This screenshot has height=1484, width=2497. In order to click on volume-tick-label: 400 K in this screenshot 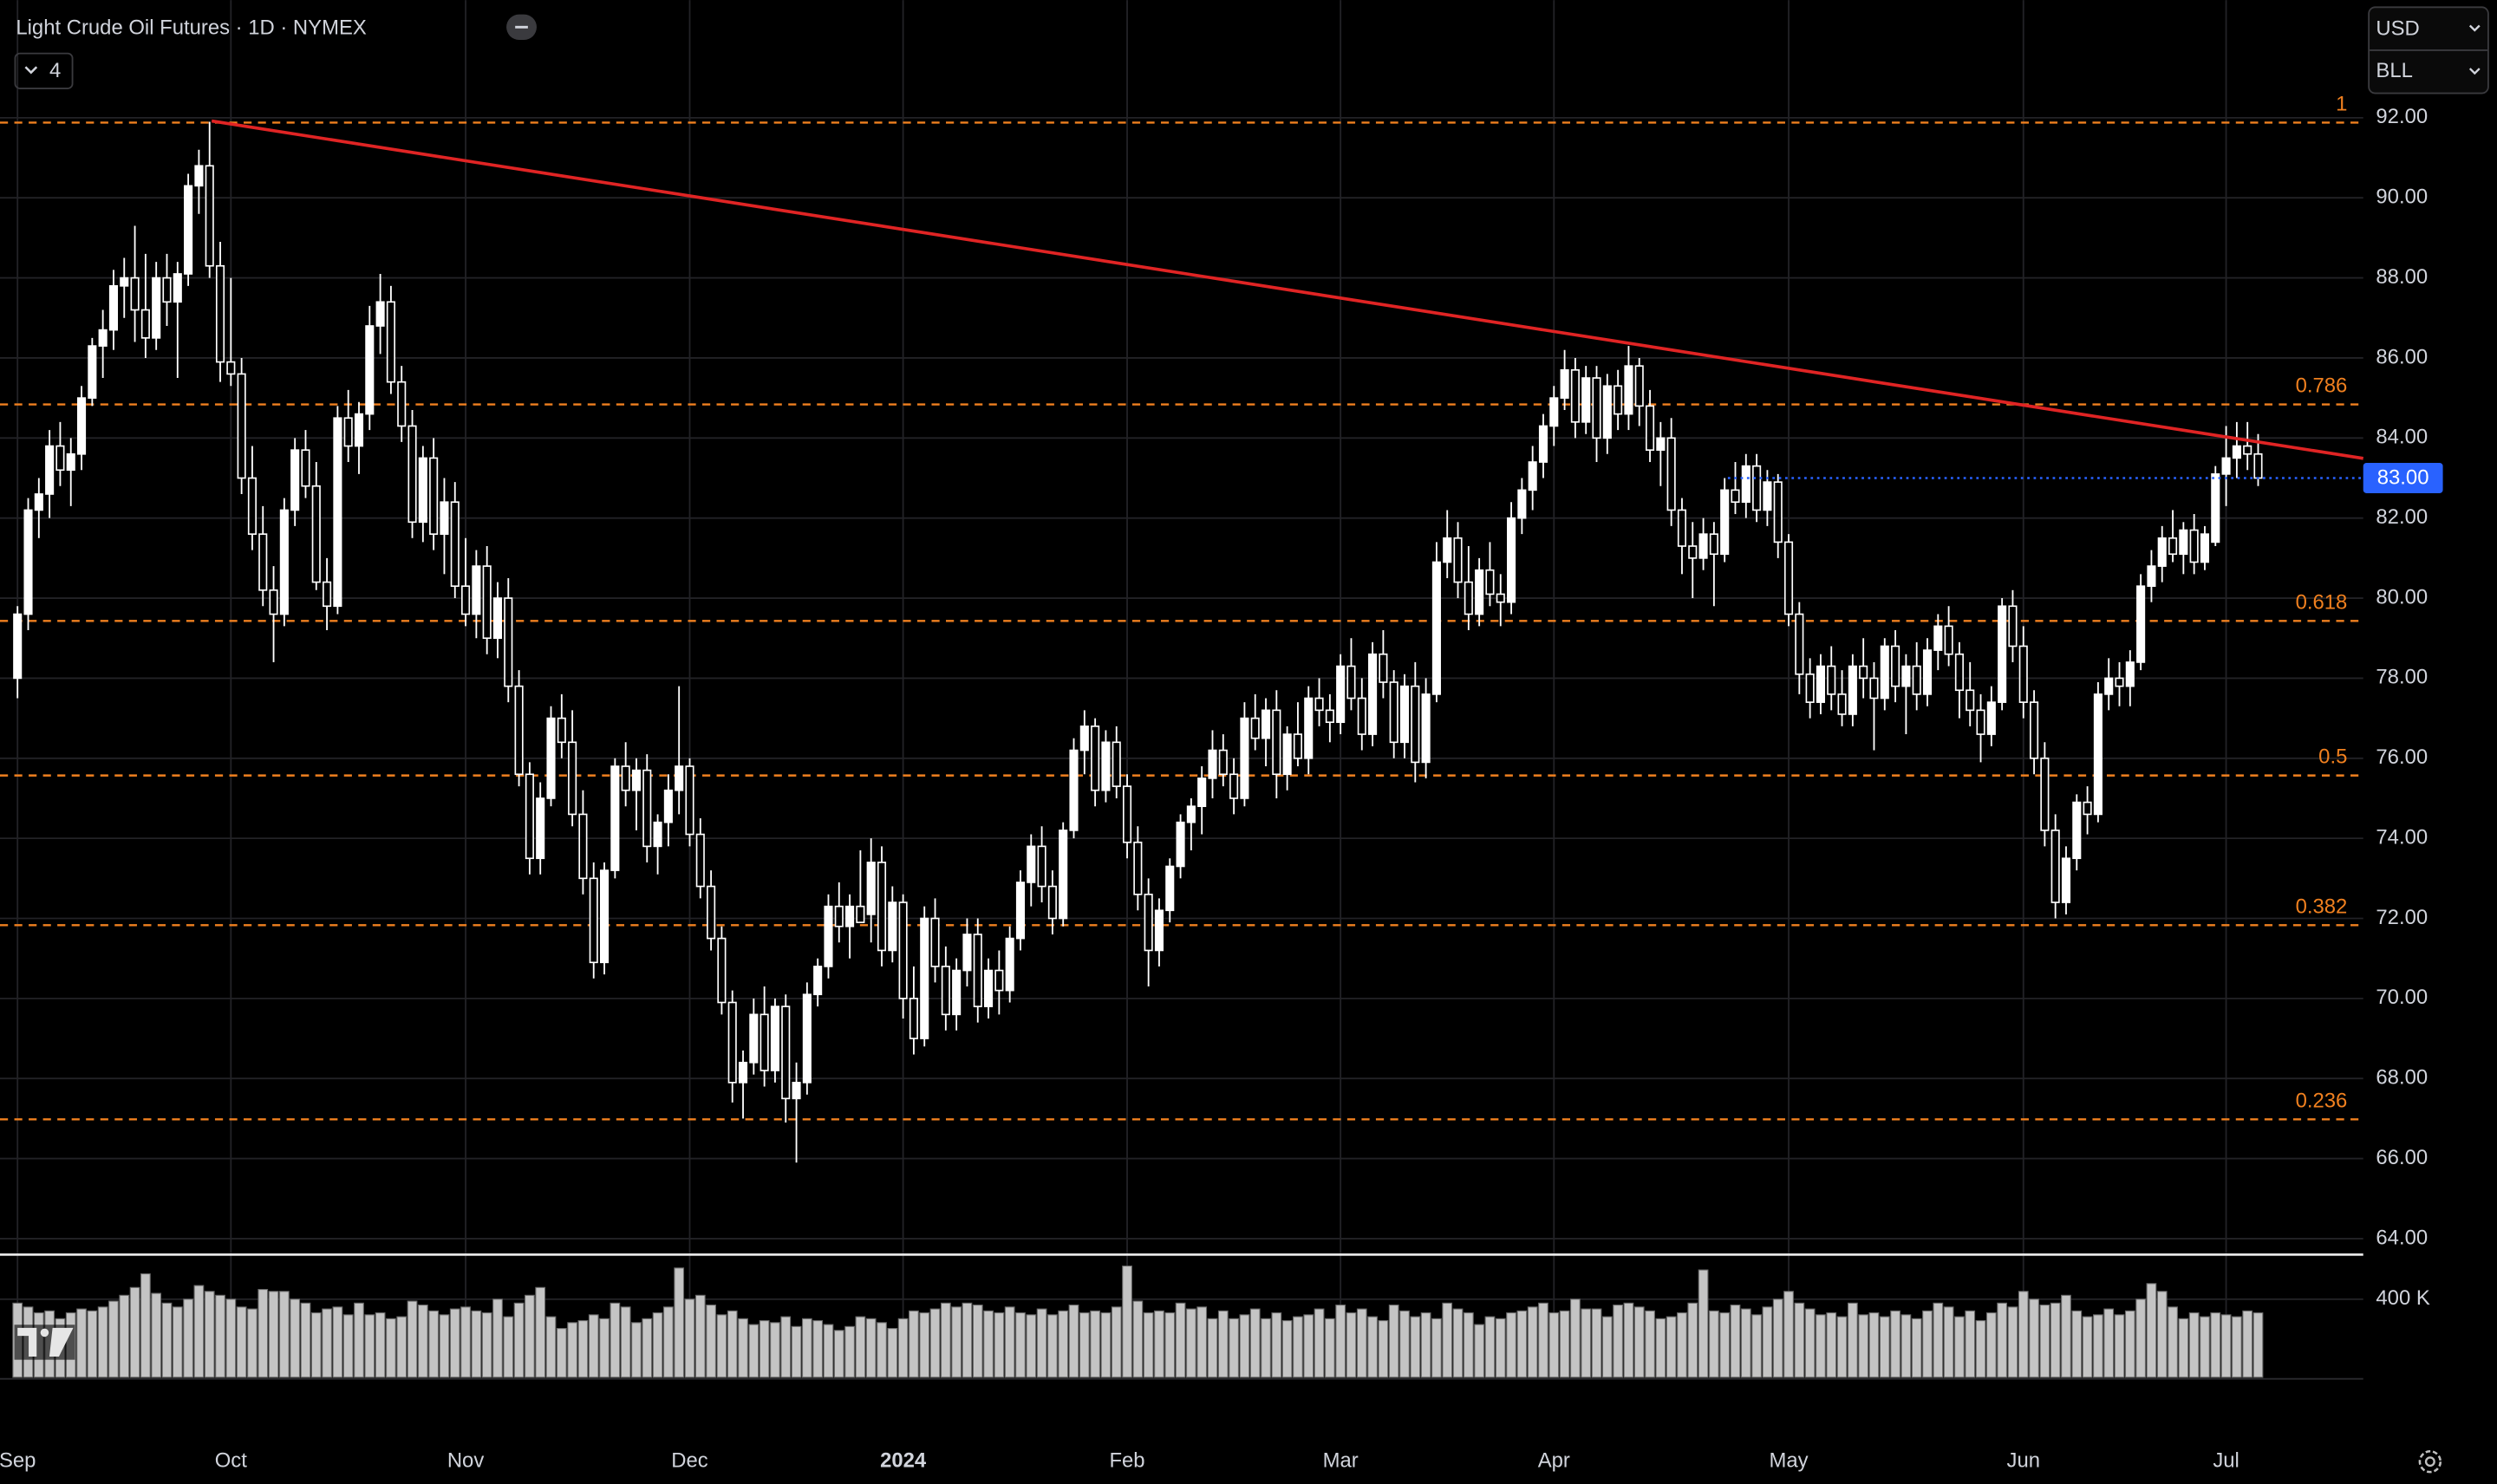, I will do `click(2402, 1298)`.